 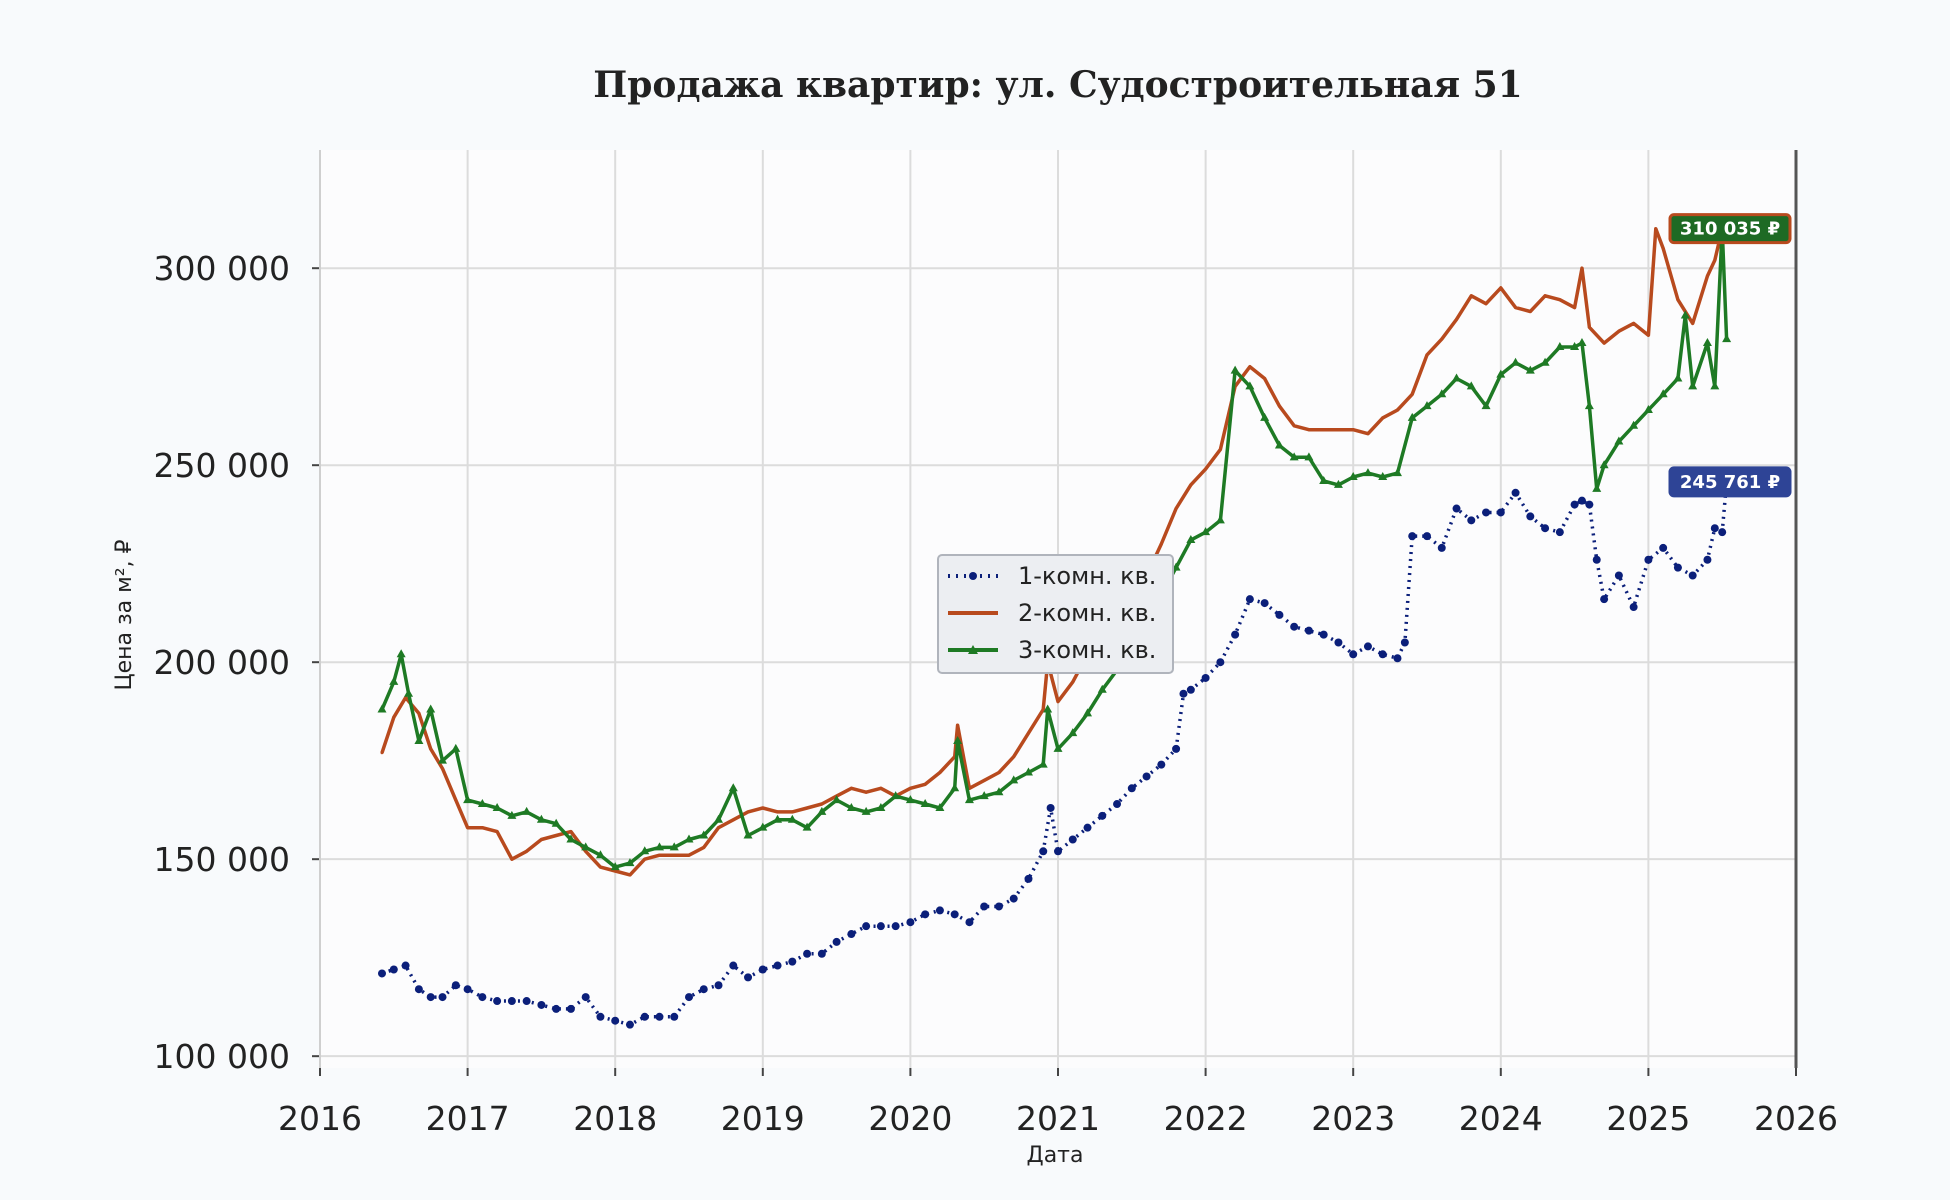 I want to click on chart-title: Продажа квартир: ул. Судостроительная 51, so click(x=1057, y=85).